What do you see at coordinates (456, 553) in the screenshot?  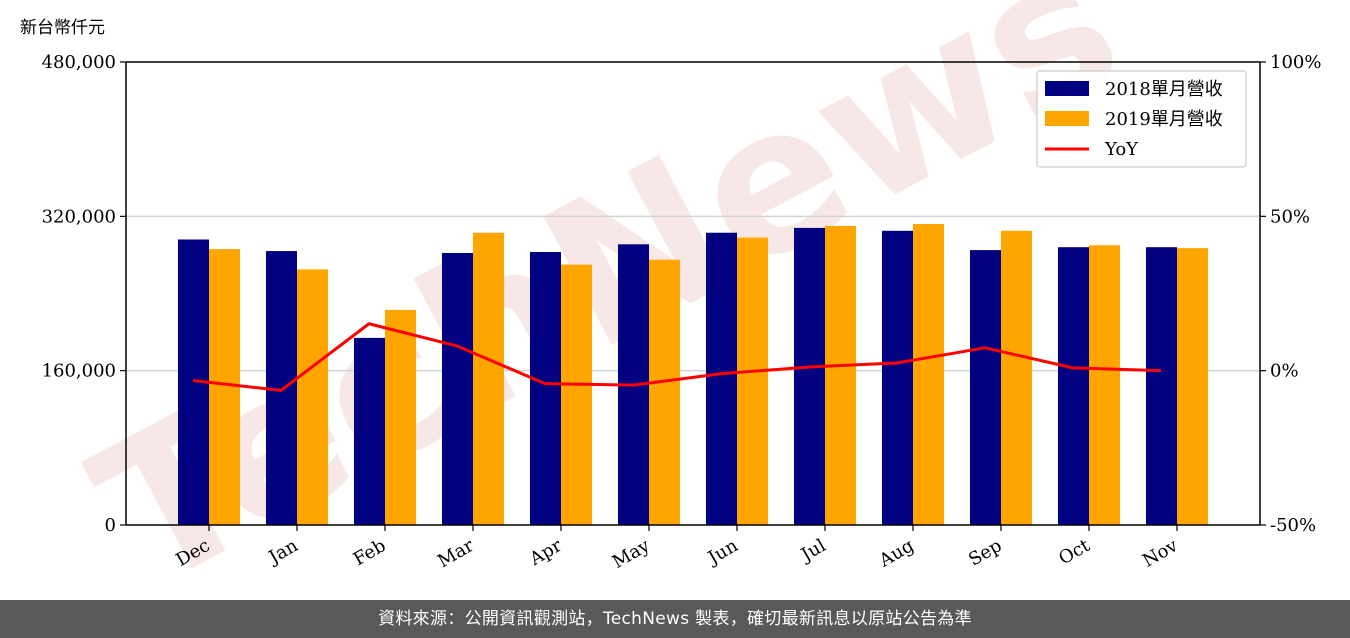 I see `x-tick-label-mar: Mar` at bounding box center [456, 553].